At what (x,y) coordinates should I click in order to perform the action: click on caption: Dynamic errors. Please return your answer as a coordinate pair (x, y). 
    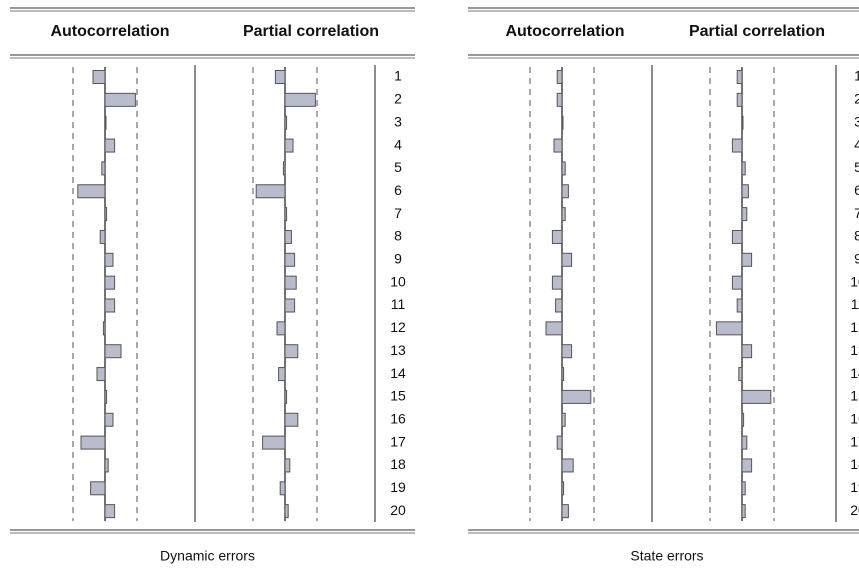
    Looking at the image, I should click on (207, 556).